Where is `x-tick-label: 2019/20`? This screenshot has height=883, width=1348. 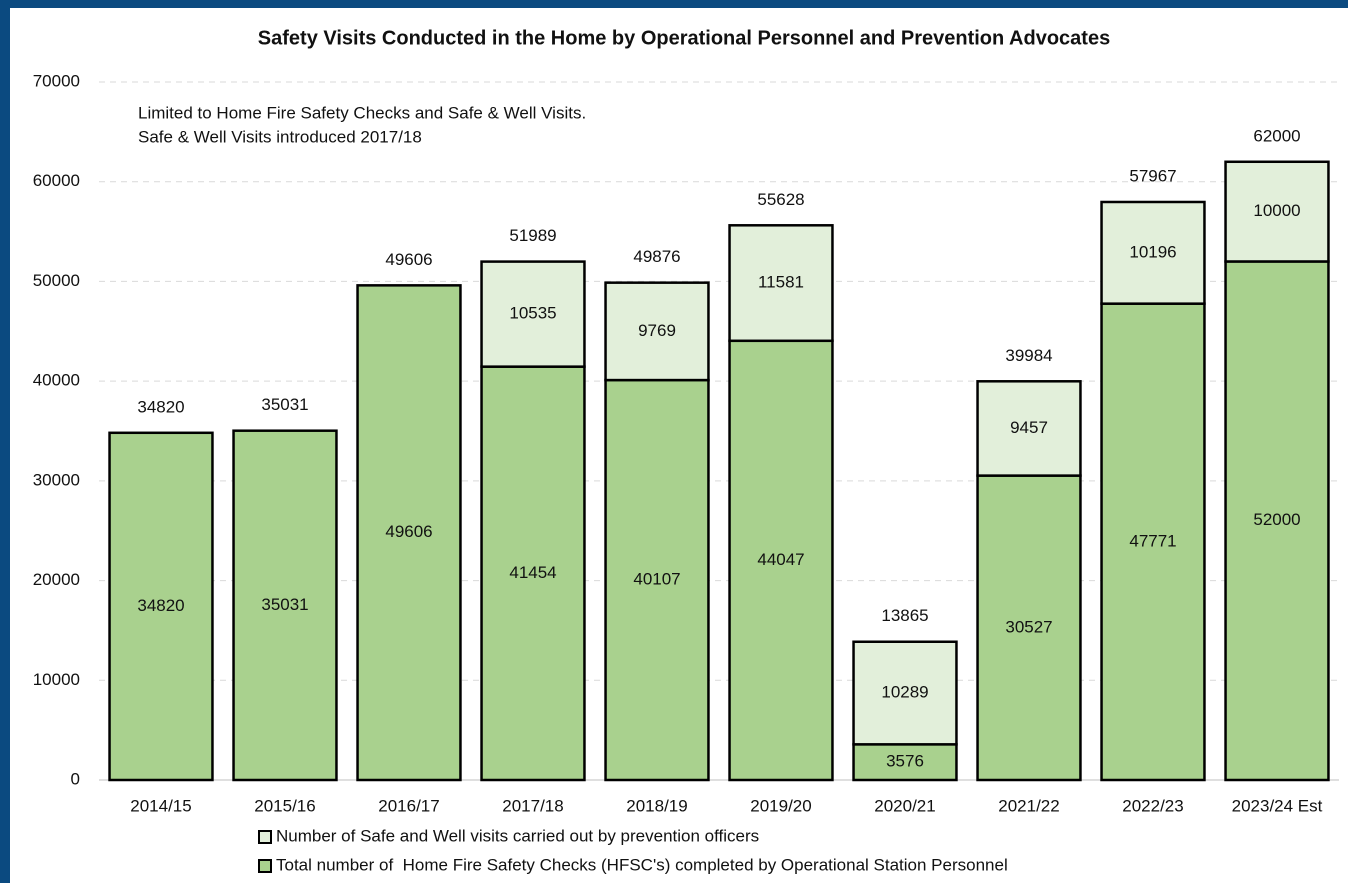 x-tick-label: 2019/20 is located at coordinates (780, 805).